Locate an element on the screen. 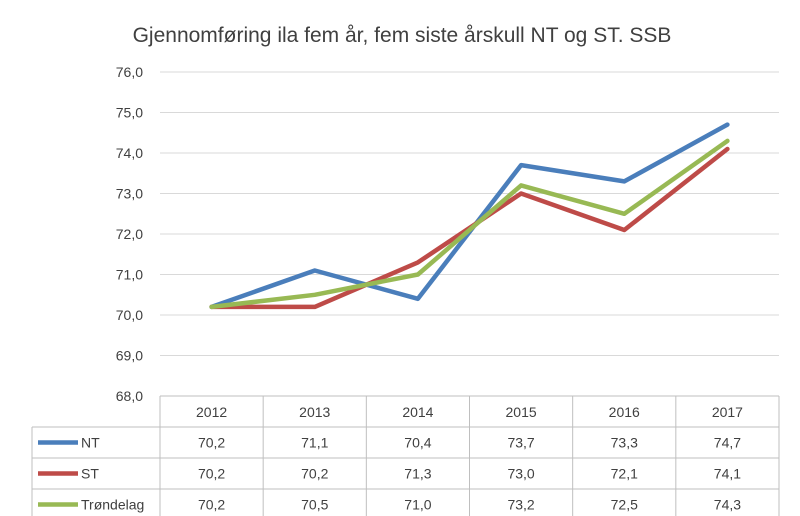 The height and width of the screenshot is (516, 800). y-axis-tick-labels: 68,0 69,0 70,0 71,0 72,0 73,0 74,0 75,0 76,0 is located at coordinates (129, 234).